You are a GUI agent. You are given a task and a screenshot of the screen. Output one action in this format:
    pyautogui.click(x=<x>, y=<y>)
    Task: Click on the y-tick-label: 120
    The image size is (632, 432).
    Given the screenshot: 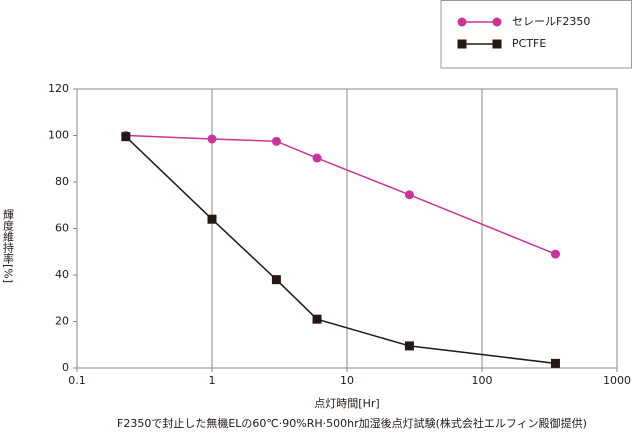 What is the action you would take?
    pyautogui.click(x=58, y=88)
    